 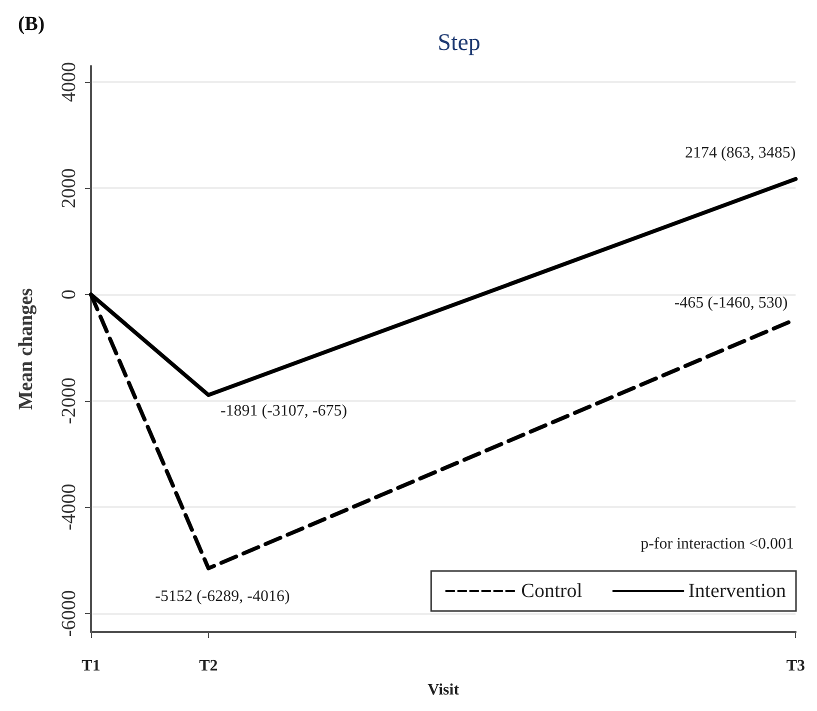 I want to click on y-tick-label: 2000, so click(x=69, y=188).